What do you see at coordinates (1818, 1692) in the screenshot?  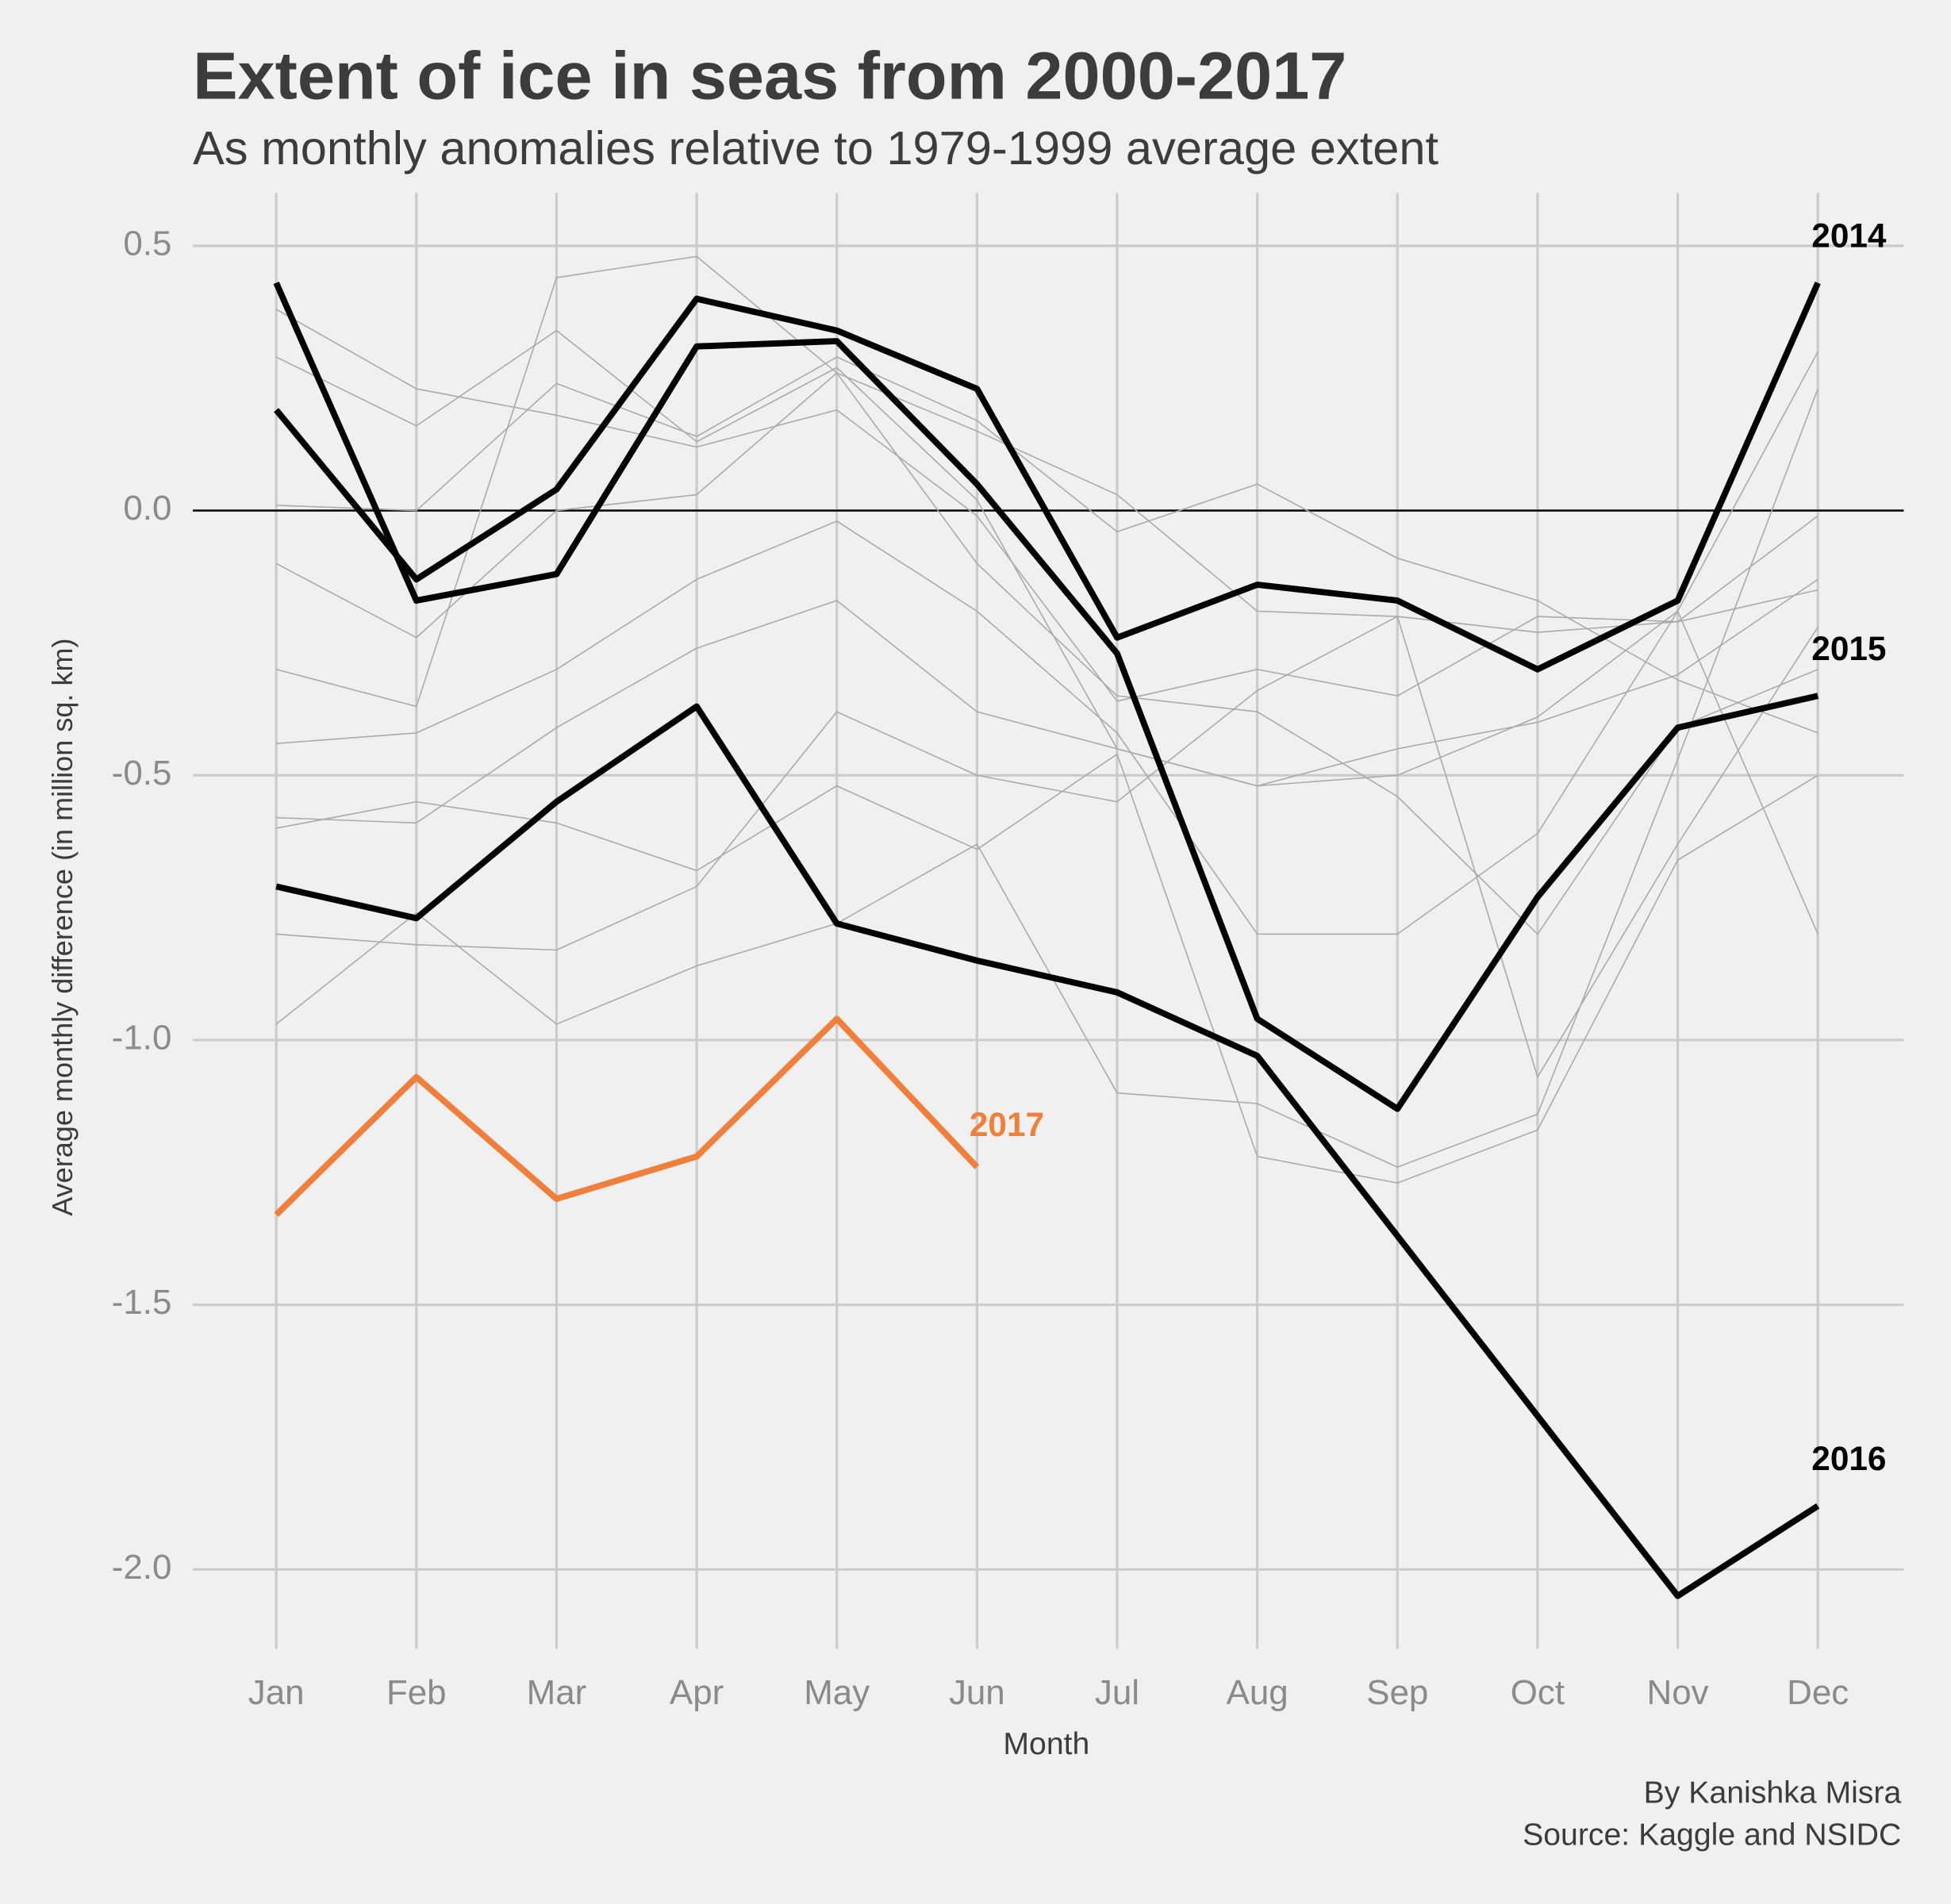 I see `x-tick-label: Dec` at bounding box center [1818, 1692].